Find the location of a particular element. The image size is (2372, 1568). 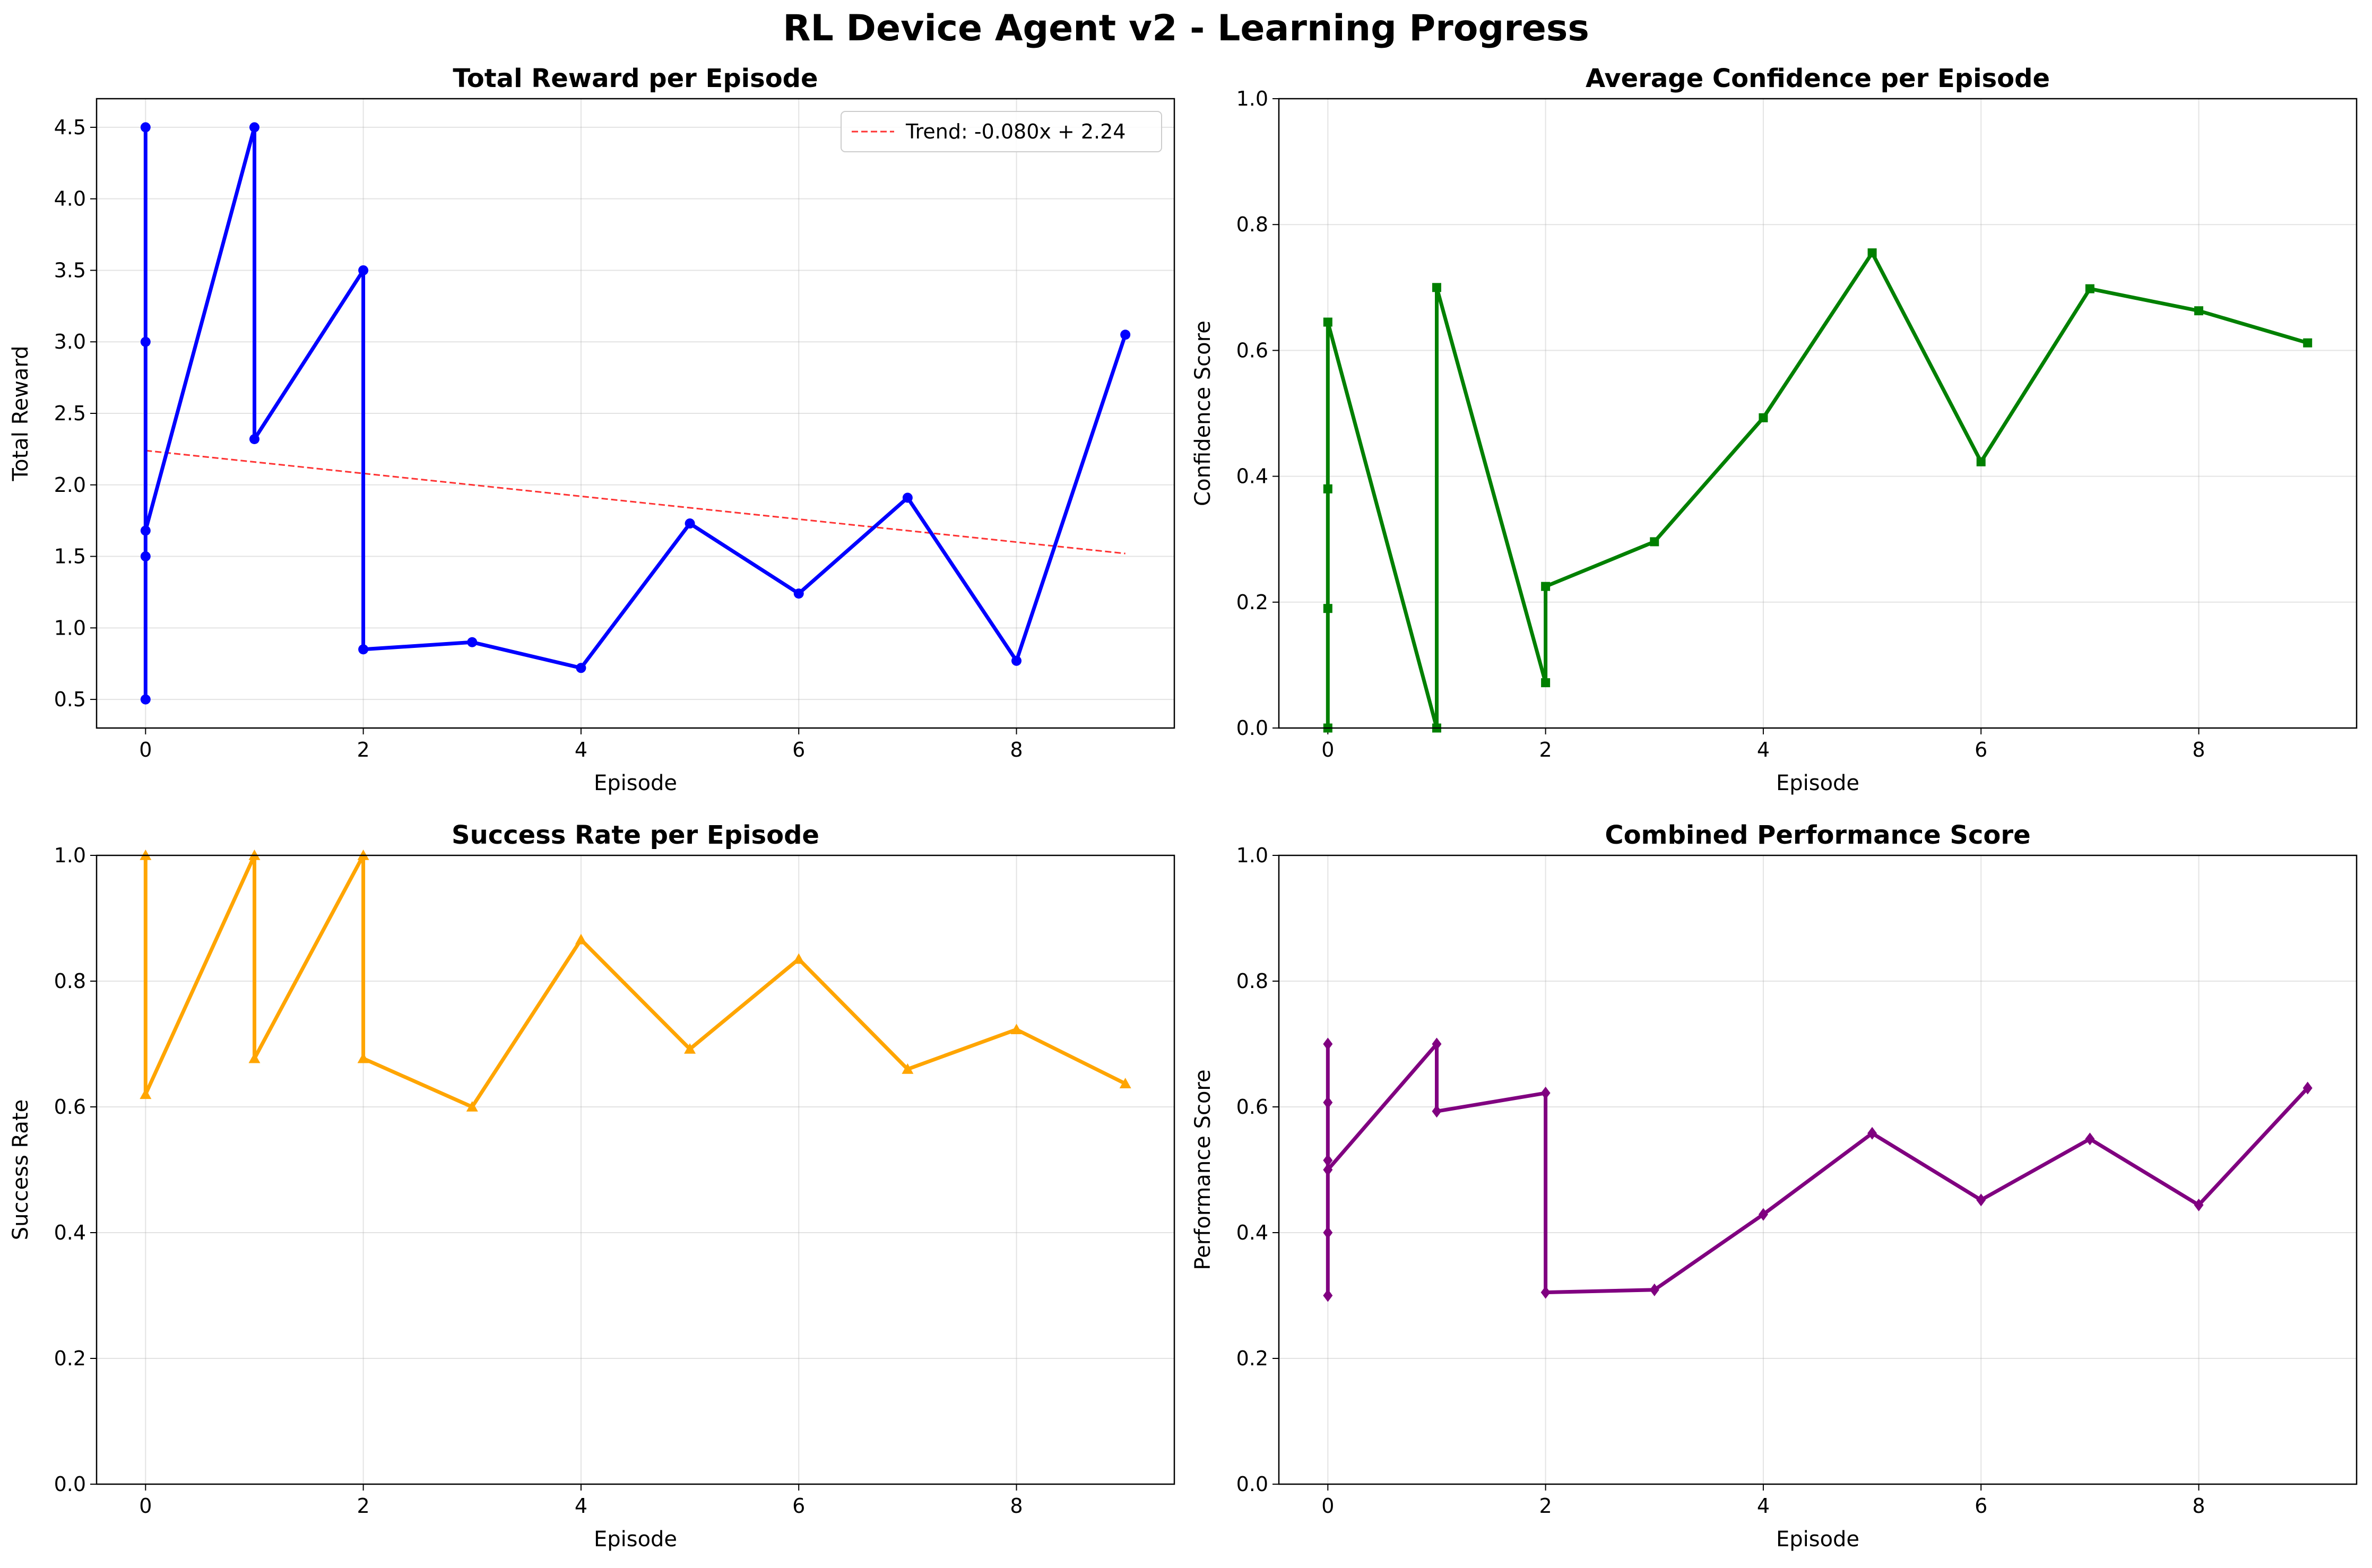

y-tick-label: 0.0 is located at coordinates (1252, 728).